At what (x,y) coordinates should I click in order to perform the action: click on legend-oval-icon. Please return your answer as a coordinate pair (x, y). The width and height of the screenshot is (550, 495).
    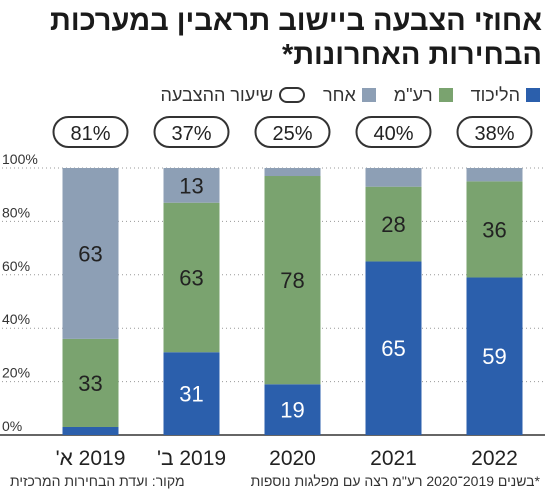
    Looking at the image, I should click on (292, 95).